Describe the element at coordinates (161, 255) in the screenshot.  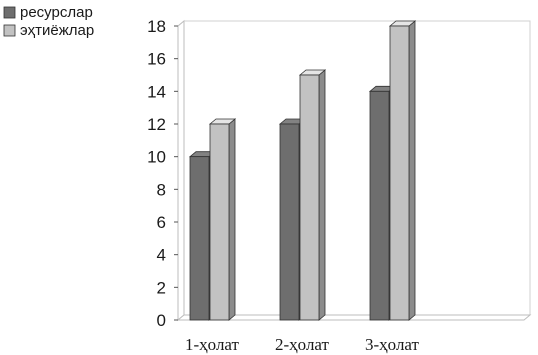
I see `y-tick-label: 4` at that location.